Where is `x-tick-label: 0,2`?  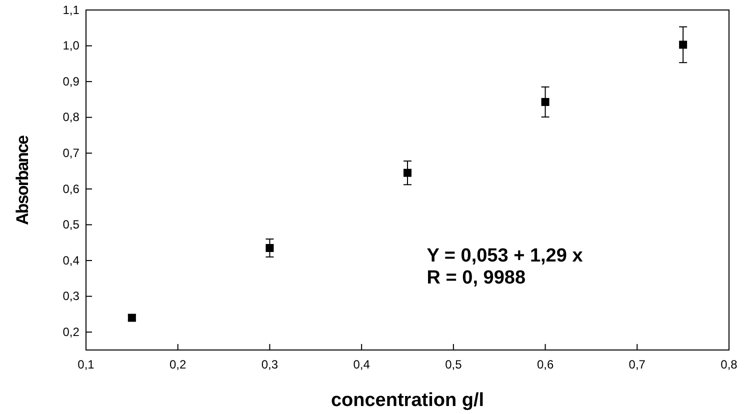
x-tick-label: 0,2 is located at coordinates (178, 365).